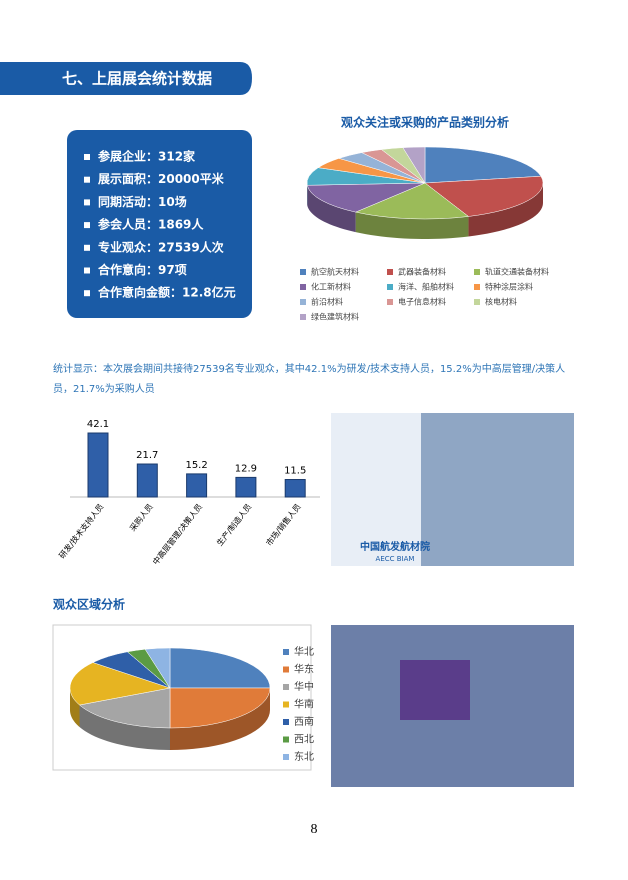 The height and width of the screenshot is (880, 628). Describe the element at coordinates (501, 302) in the screenshot. I see `legend-label: 核电材料` at that location.